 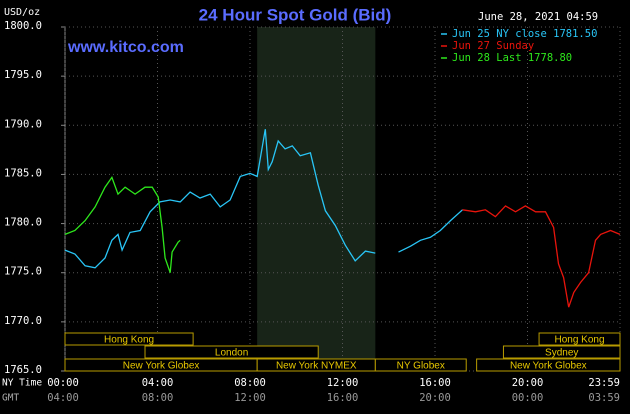 I want to click on x-tick-label-gmt: 16:00, so click(x=343, y=398).